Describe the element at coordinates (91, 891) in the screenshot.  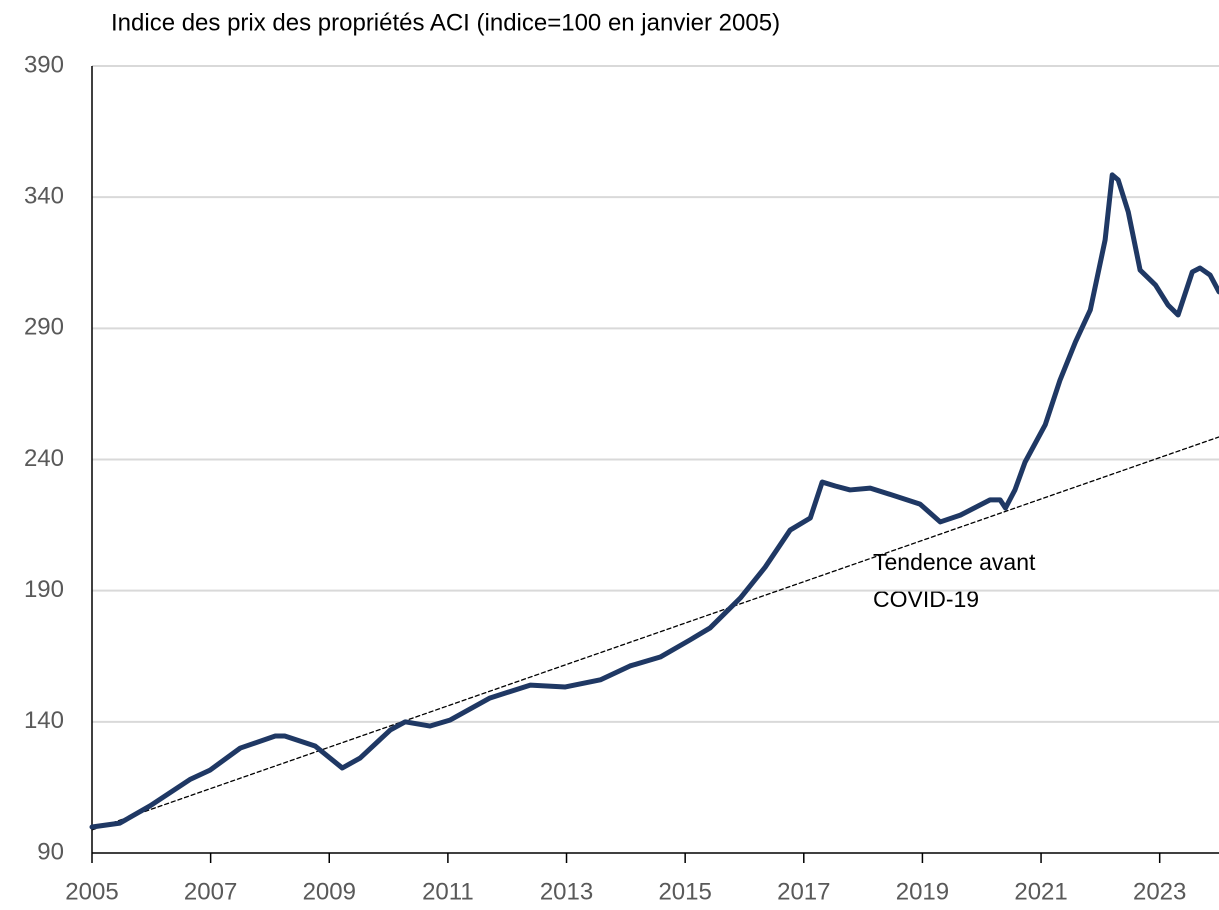
I see `x-tick-label: 2005` at that location.